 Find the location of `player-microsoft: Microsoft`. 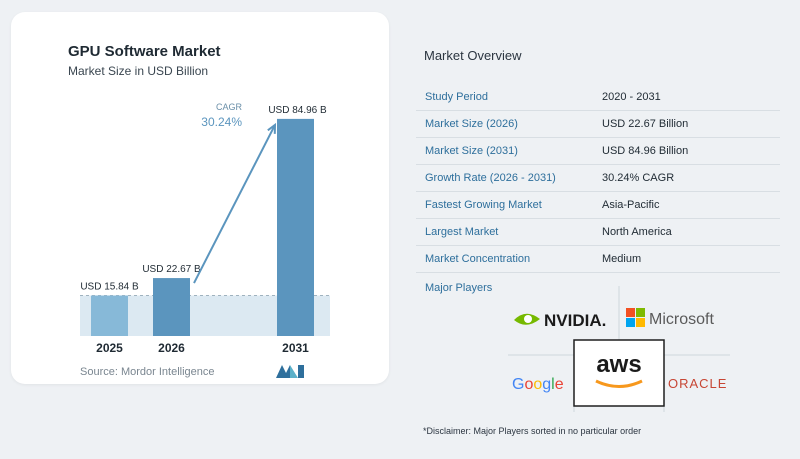

player-microsoft: Microsoft is located at coordinates (681, 319).